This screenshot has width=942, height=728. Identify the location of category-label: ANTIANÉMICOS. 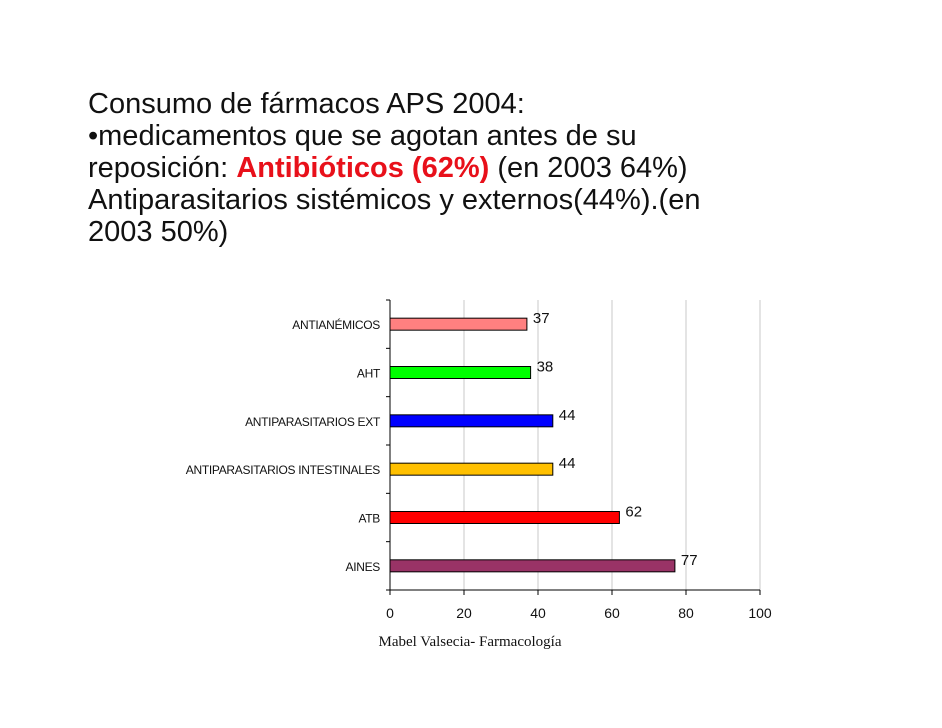
(336, 324).